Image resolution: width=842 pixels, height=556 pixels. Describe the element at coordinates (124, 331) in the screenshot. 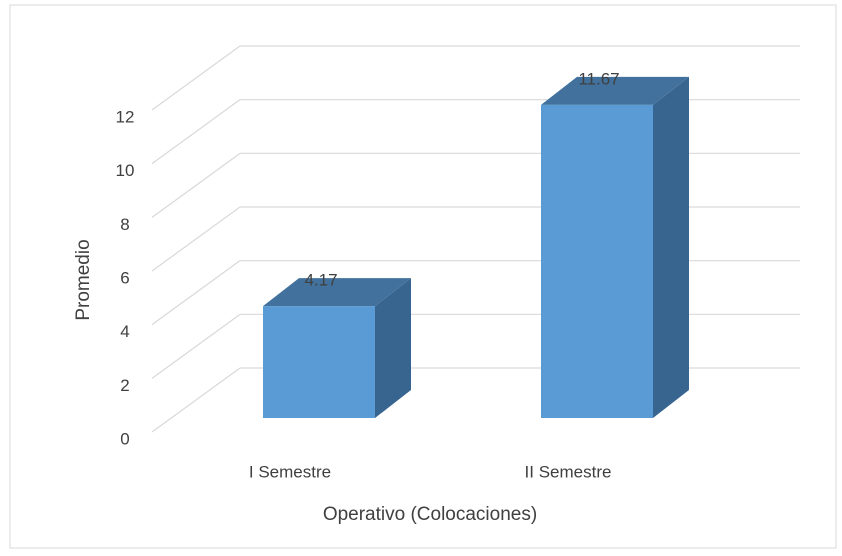

I see `y-tick-label: 4` at that location.